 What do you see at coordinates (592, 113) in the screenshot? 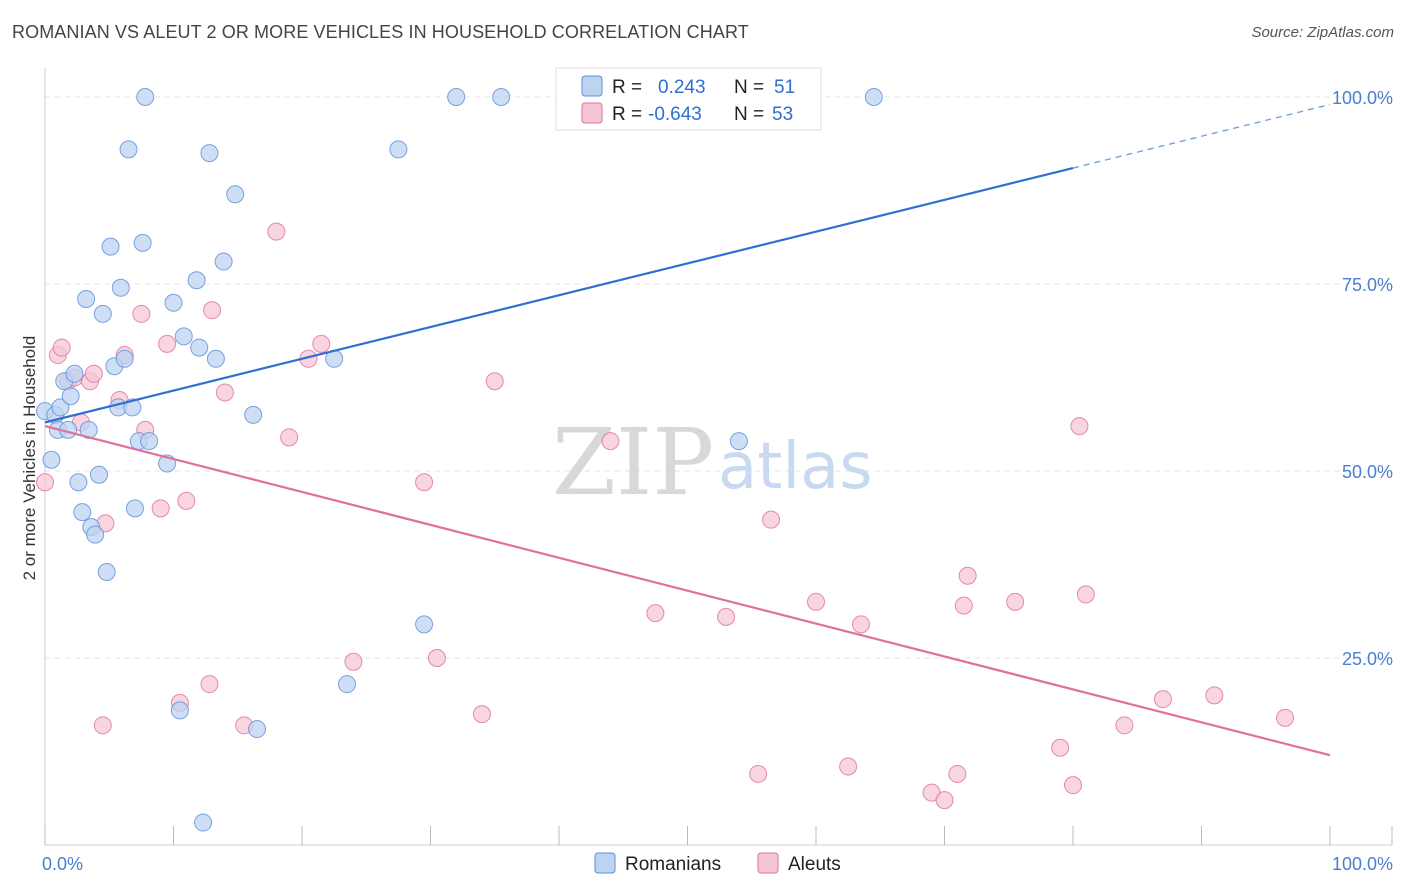
I see `aleuts-swatch` at bounding box center [592, 113].